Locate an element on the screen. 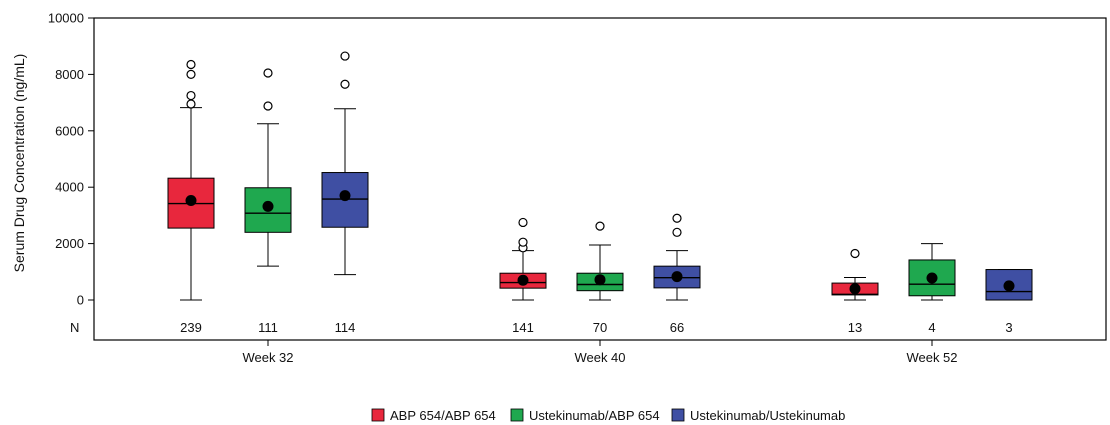 The width and height of the screenshot is (1110, 425). n-count-label: 111 is located at coordinates (268, 327).